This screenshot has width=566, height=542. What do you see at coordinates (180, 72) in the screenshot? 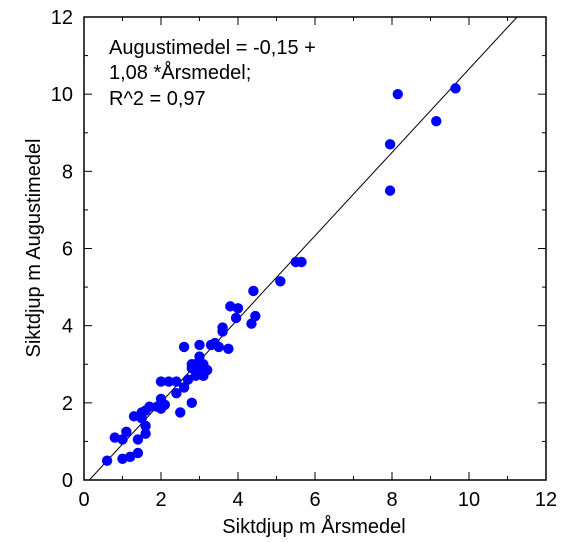
I see `annotation-line-2: 1,08 *Årsmedel;` at bounding box center [180, 72].